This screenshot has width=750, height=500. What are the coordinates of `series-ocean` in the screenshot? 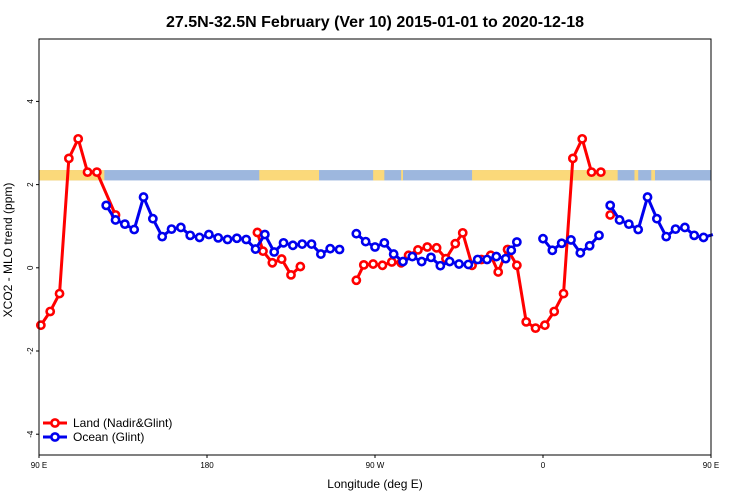 It's located at (407, 231).